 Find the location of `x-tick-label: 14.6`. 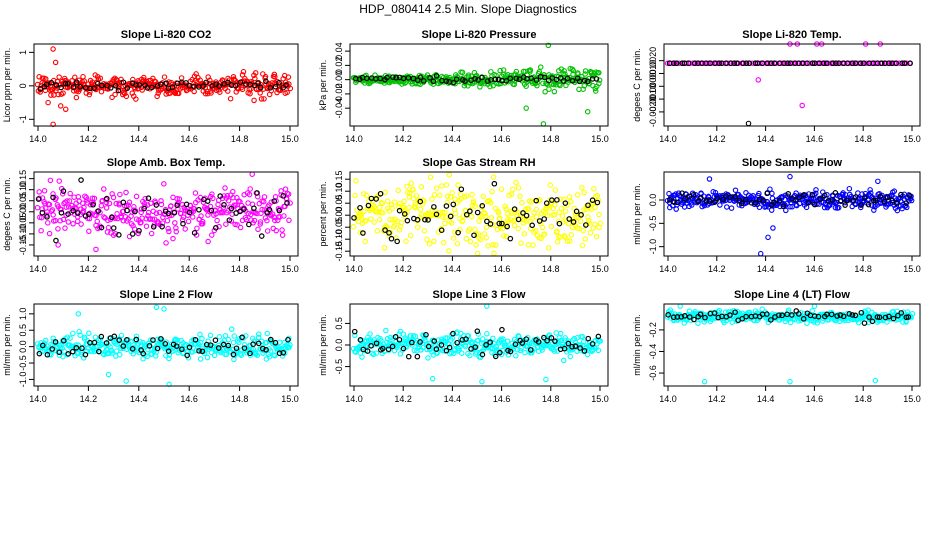

x-tick-label: 14.6 is located at coordinates (502, 399).